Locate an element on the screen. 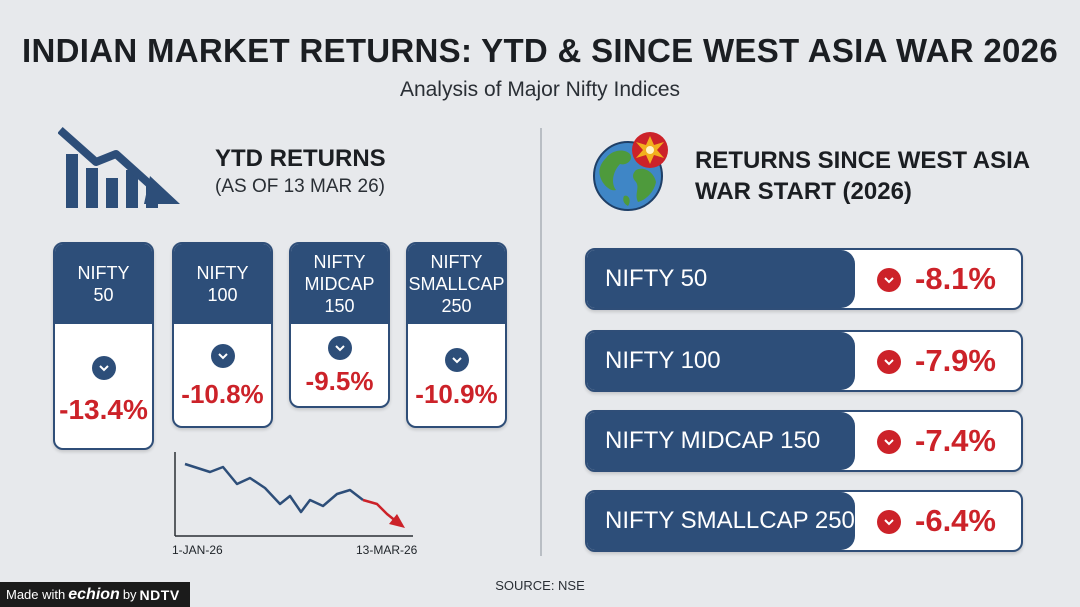 This screenshot has height=607, width=1080. war-title-line-2: WAR START (2026) is located at coordinates (803, 191).